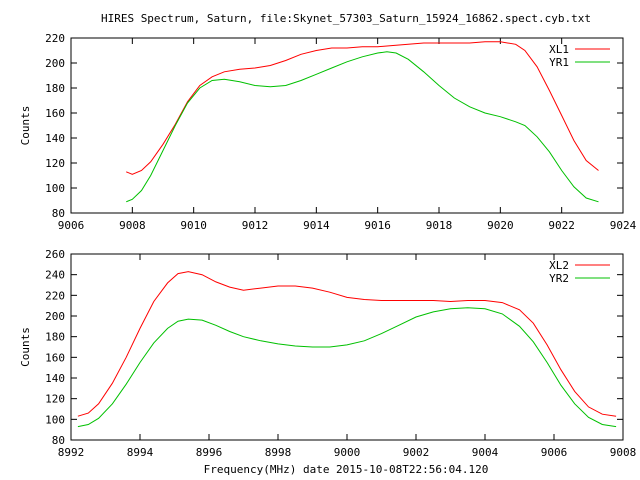  Describe the element at coordinates (278, 452) in the screenshot. I see `x-tick-label: 8998` at that location.